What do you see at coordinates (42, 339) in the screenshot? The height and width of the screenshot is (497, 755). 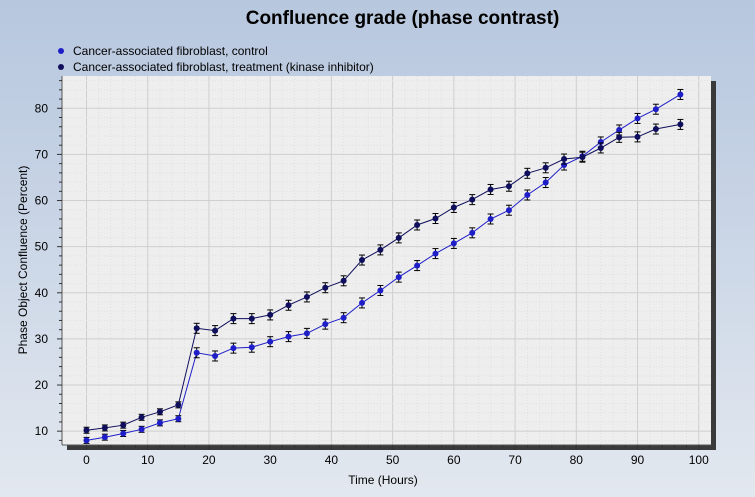 I see `y-tick-label: 30` at bounding box center [42, 339].